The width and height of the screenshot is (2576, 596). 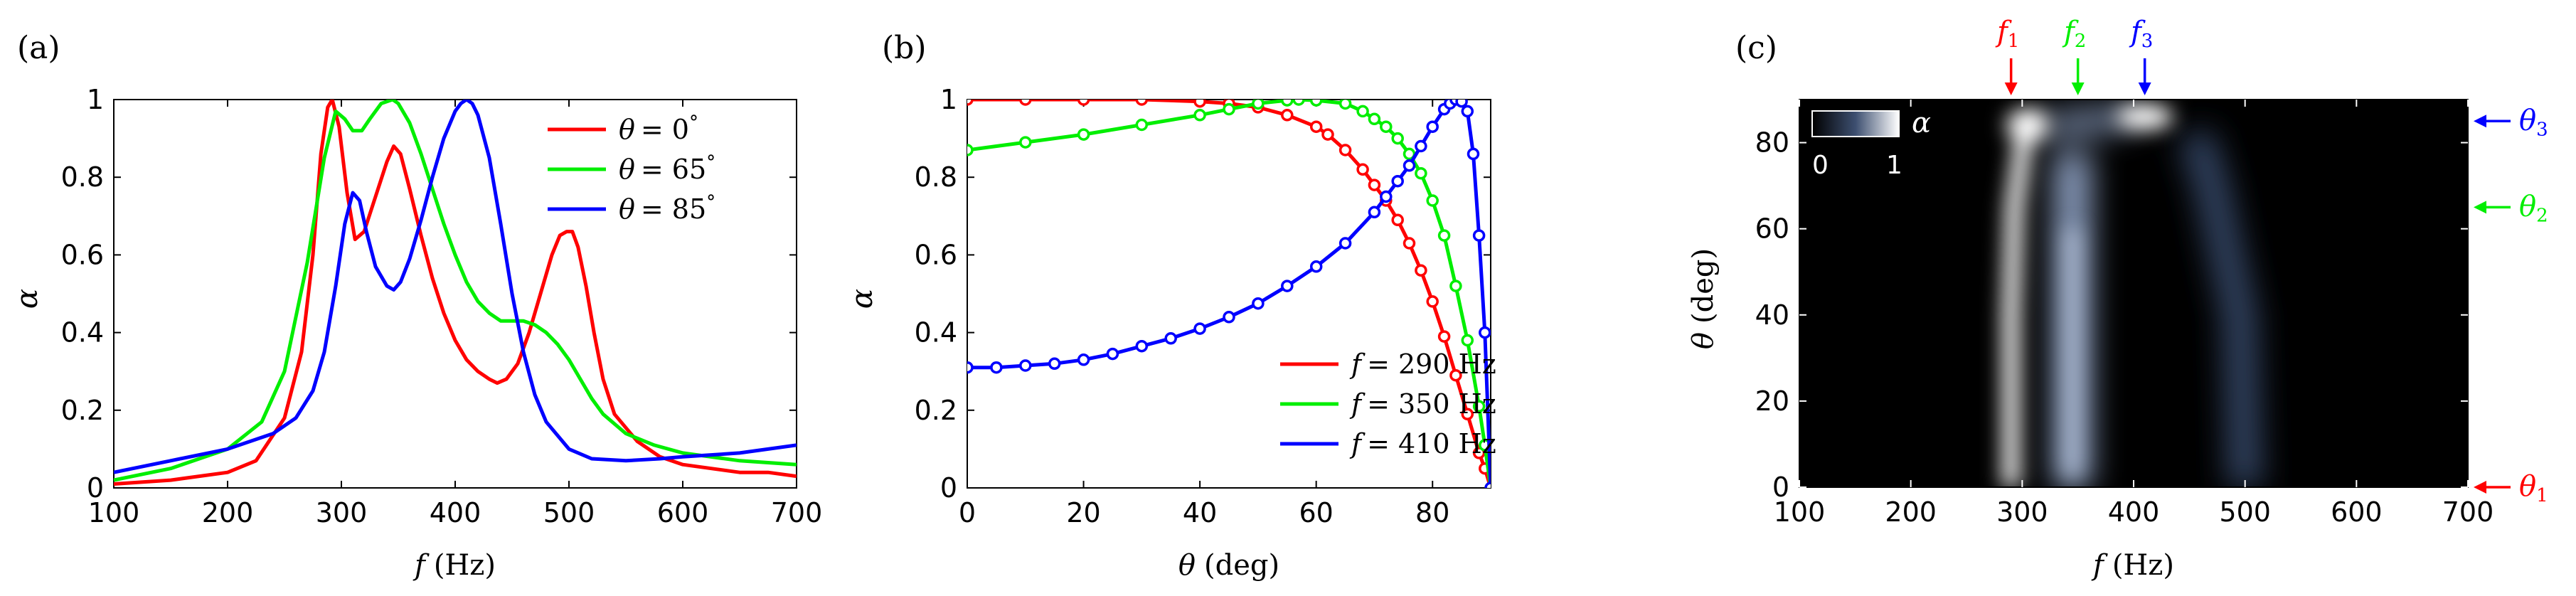 What do you see at coordinates (1703, 286) in the screenshot?
I see `y-axis-unit: (deg)` at bounding box center [1703, 286].